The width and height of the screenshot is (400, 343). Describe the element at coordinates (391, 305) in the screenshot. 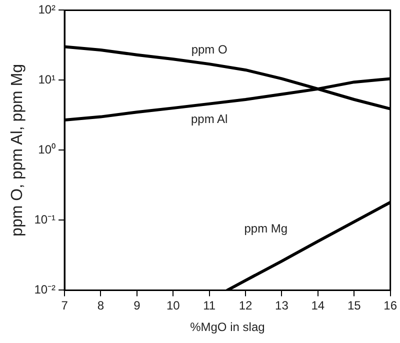

I see `x-tick-label: 16` at that location.